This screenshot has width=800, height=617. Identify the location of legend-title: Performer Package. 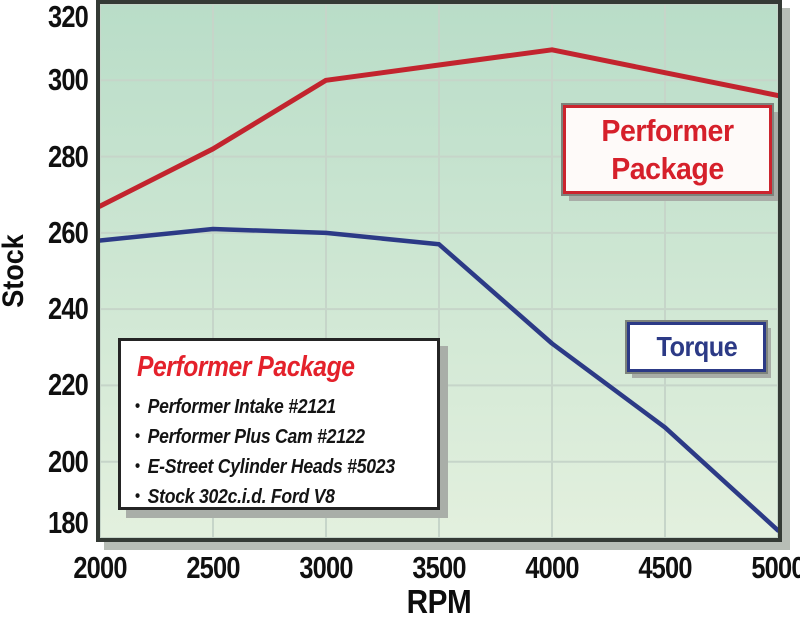
(246, 367).